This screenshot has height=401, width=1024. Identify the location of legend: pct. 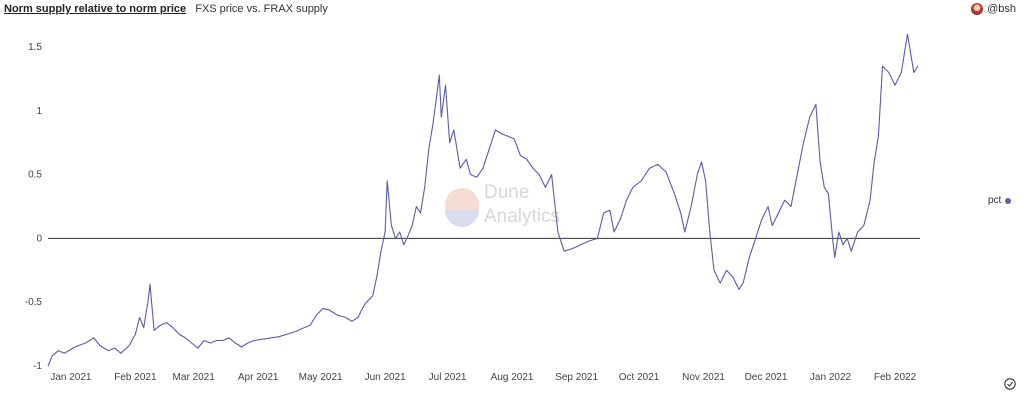
(1000, 200).